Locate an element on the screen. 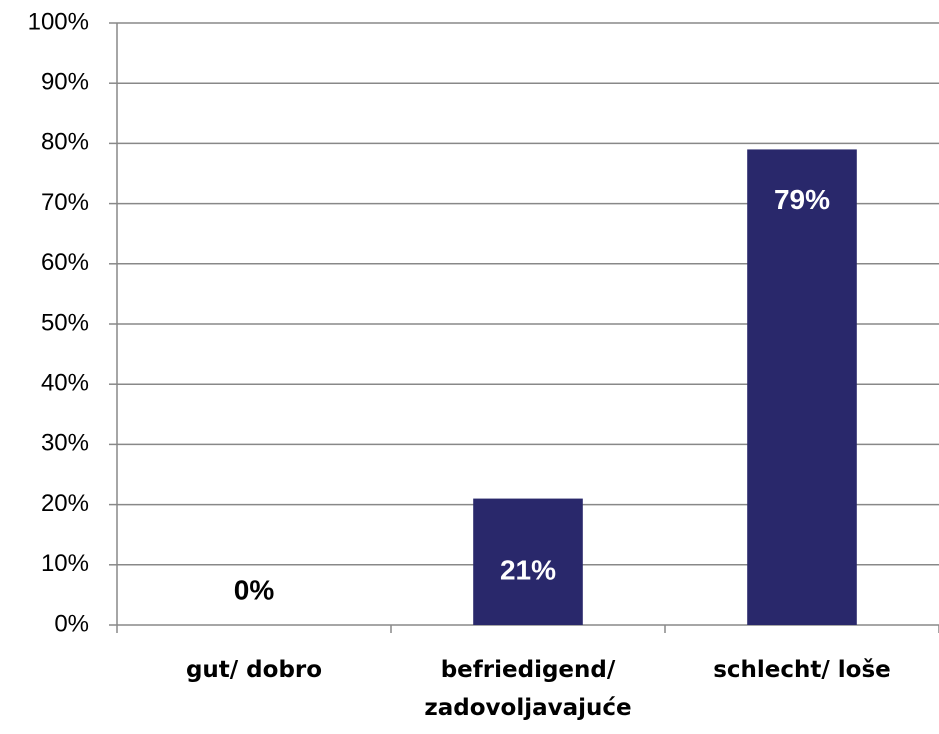  y-tick-label: 20% is located at coordinates (65, 503).